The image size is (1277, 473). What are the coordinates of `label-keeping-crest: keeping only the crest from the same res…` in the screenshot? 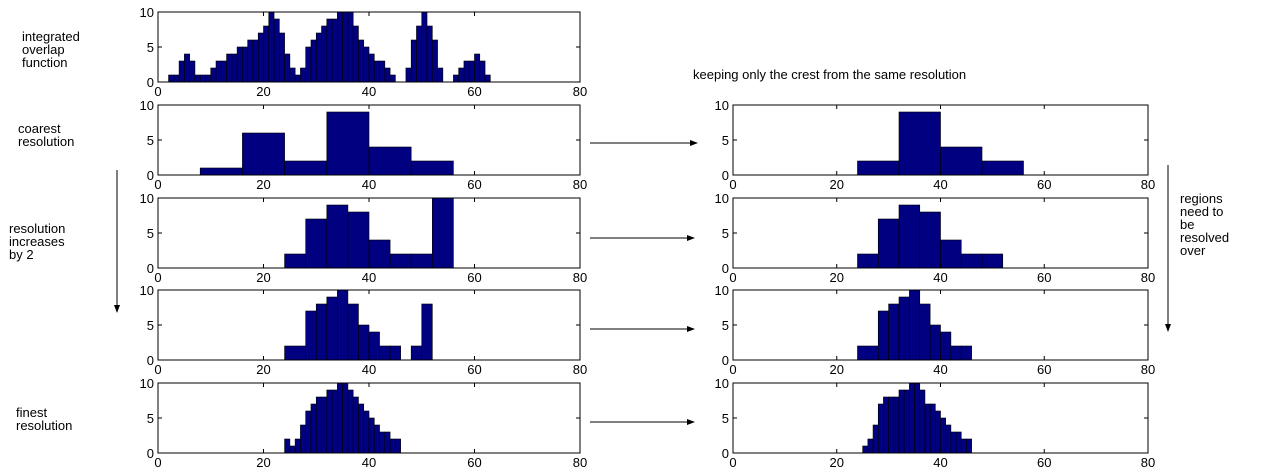 It's located at (830, 74).